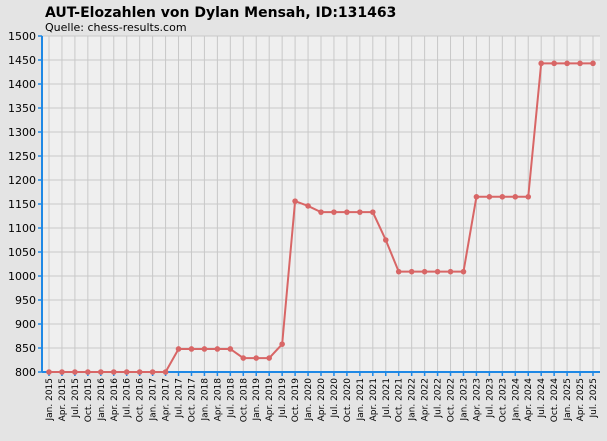  Describe the element at coordinates (387, 398) in the screenshot. I see `x-tick-label: Jul. 2021` at that location.